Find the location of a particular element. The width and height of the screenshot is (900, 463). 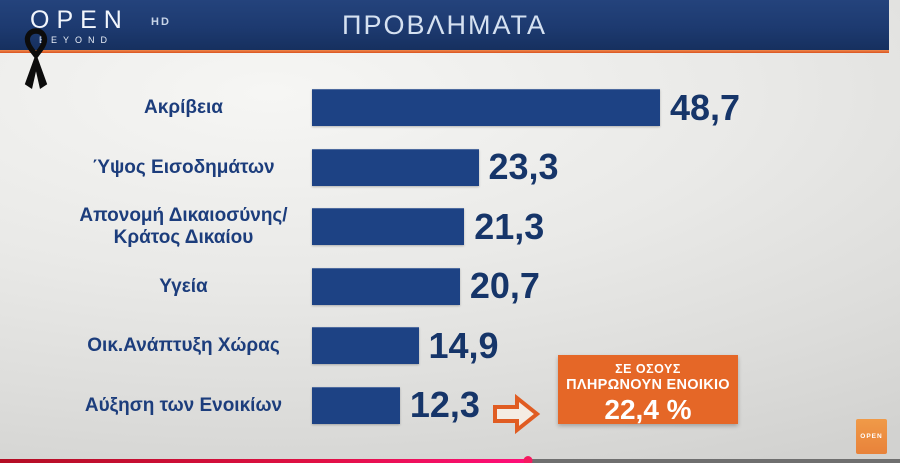

annotation-value: 22,4 % is located at coordinates (648, 409).